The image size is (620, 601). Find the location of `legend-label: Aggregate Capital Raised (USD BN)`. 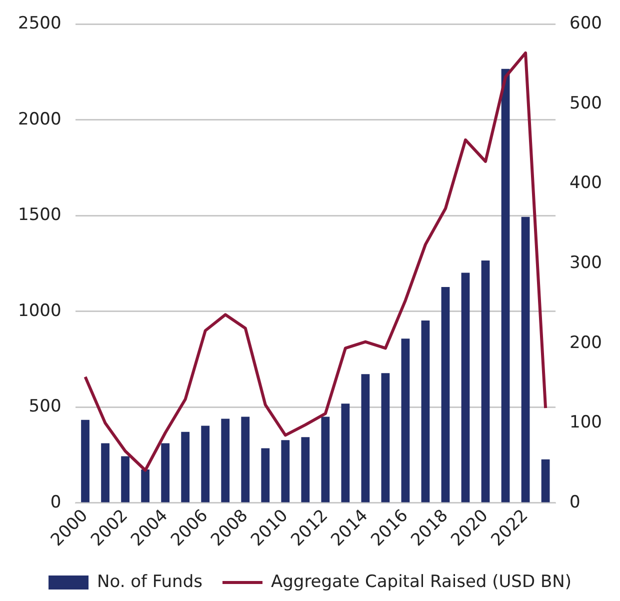

legend-label: Aggregate Capital Raised (USD BN) is located at coordinates (421, 582).